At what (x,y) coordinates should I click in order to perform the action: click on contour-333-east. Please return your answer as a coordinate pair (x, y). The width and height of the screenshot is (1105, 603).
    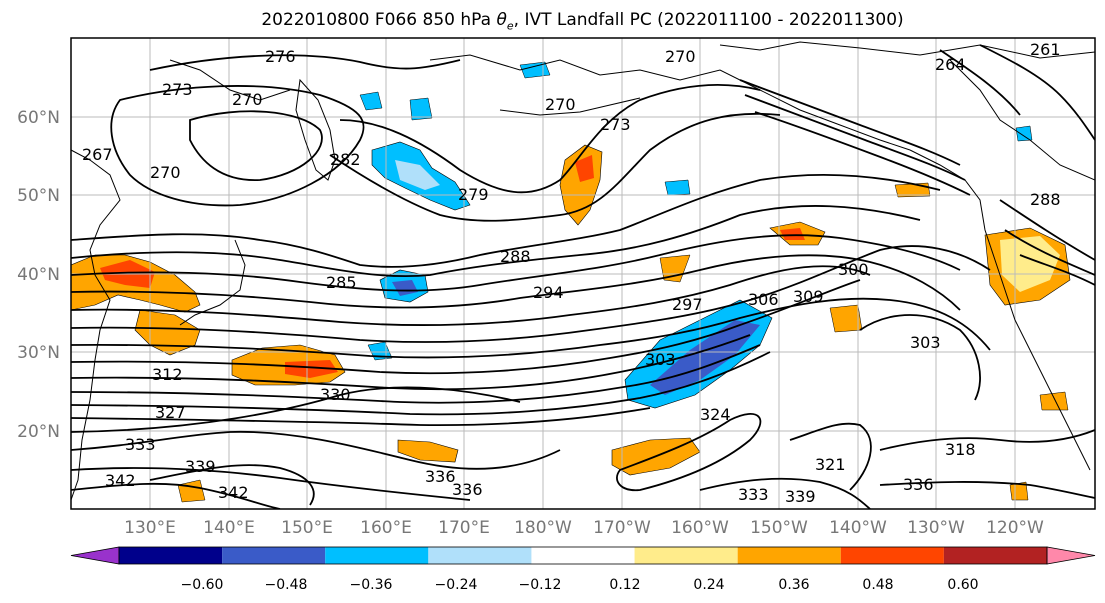
    Looking at the image, I should click on (785, 493).